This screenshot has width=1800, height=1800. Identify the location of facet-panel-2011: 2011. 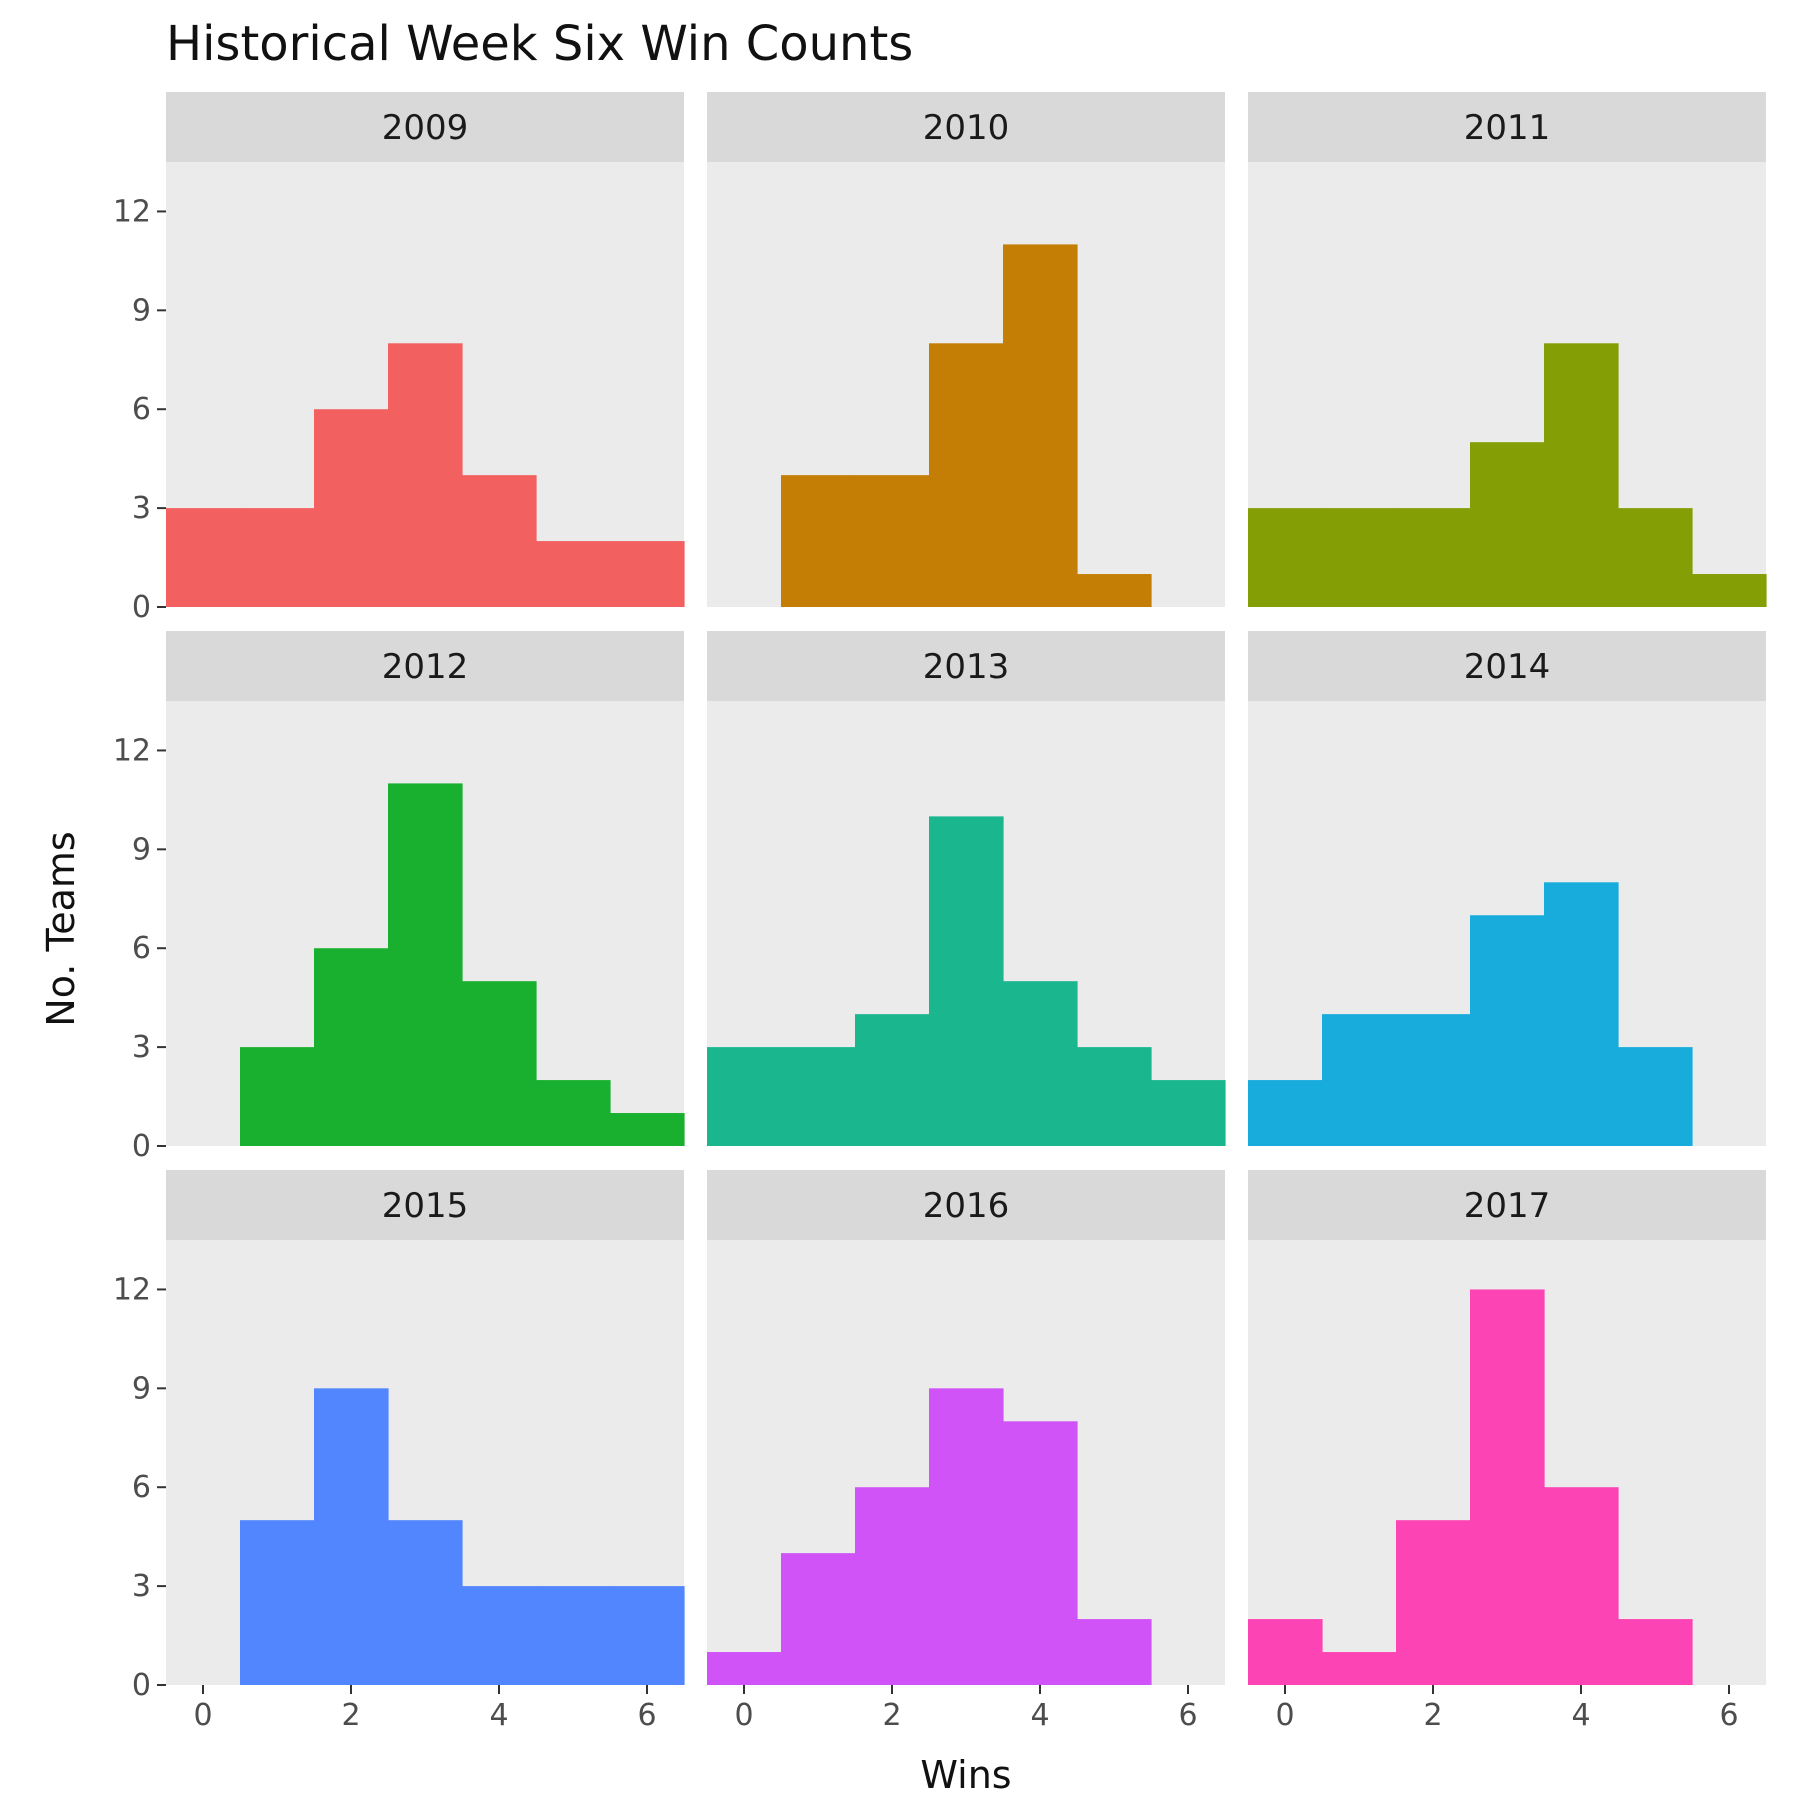
(1507, 349).